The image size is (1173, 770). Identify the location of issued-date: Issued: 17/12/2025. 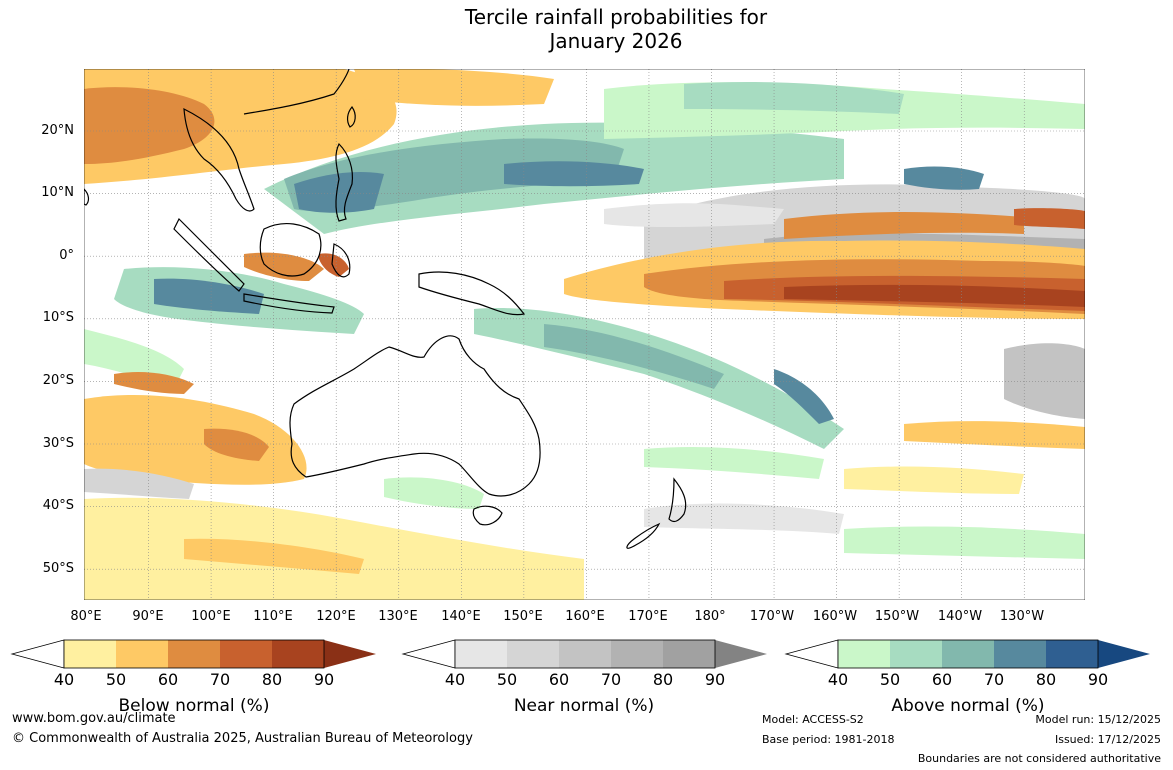
(1107, 739).